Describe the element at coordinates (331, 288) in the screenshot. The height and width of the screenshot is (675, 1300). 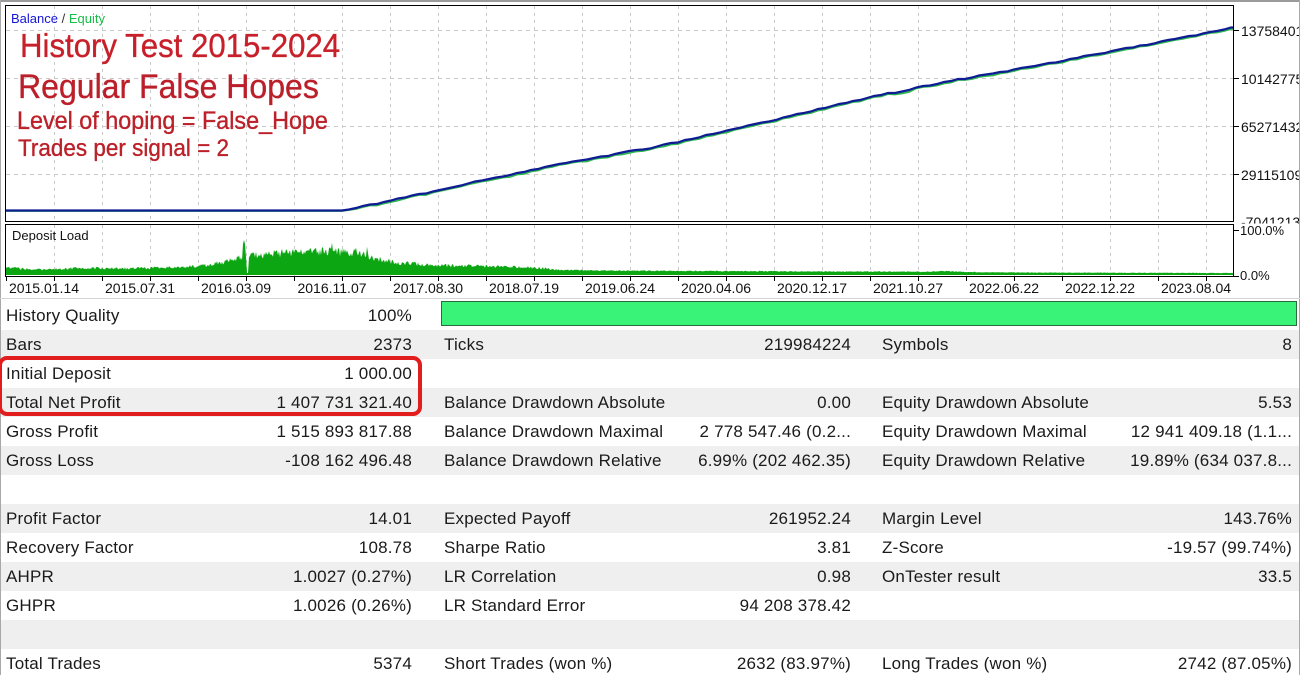
I see `svg-text: 2016.11.07` at that location.